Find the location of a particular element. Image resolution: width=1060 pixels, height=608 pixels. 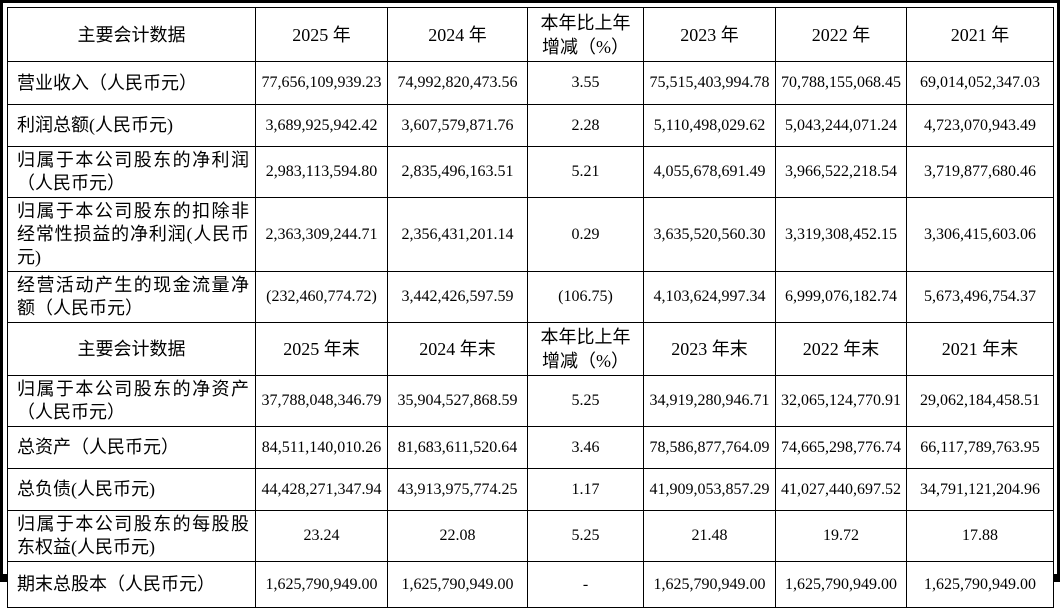

value-cell: 29,062,184,458.51 is located at coordinates (980, 401).